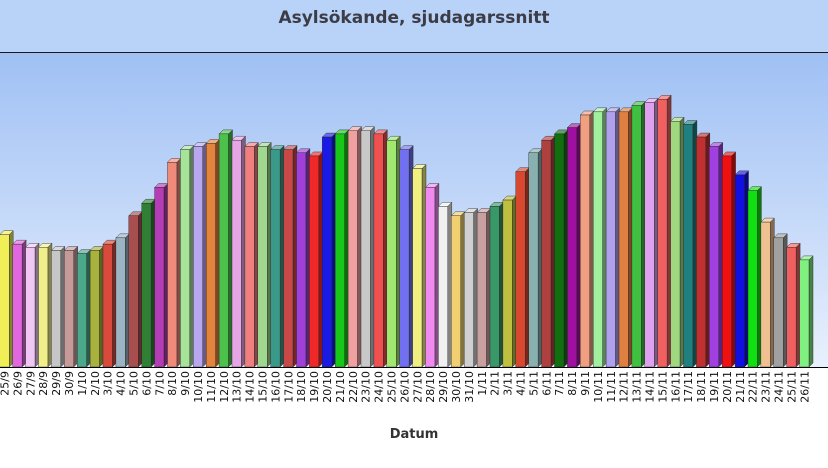 The height and width of the screenshot is (468, 828). I want to click on x-tick-label: 14/11, so click(650, 387).